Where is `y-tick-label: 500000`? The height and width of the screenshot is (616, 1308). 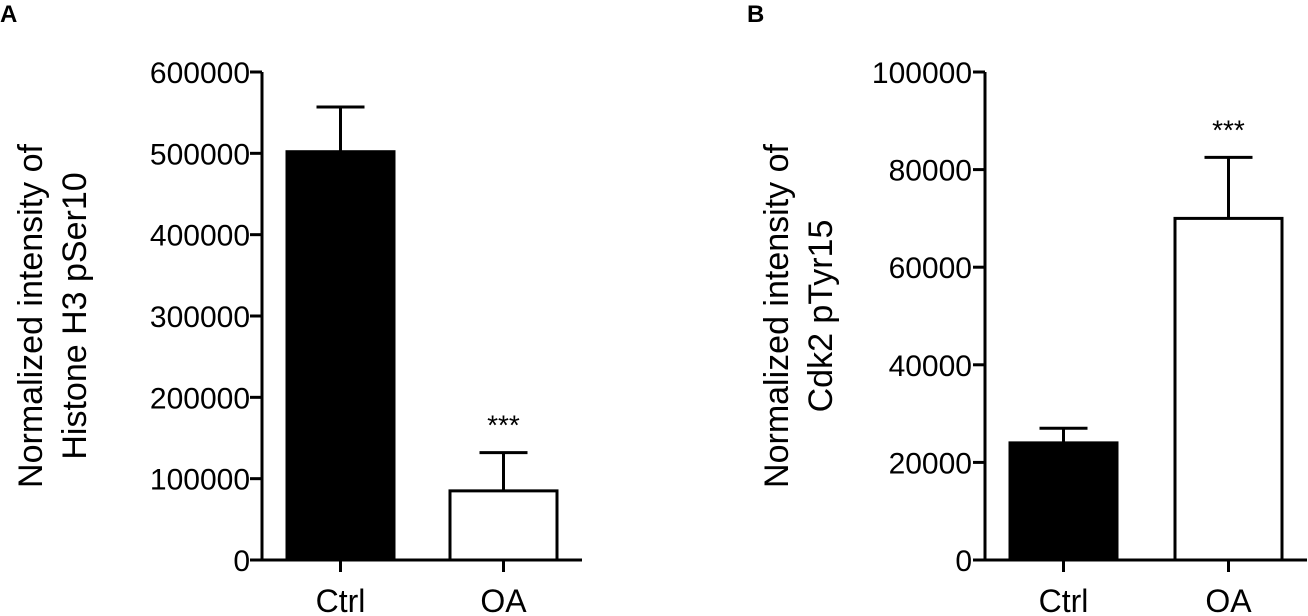
y-tick-label: 500000 is located at coordinates (200, 154).